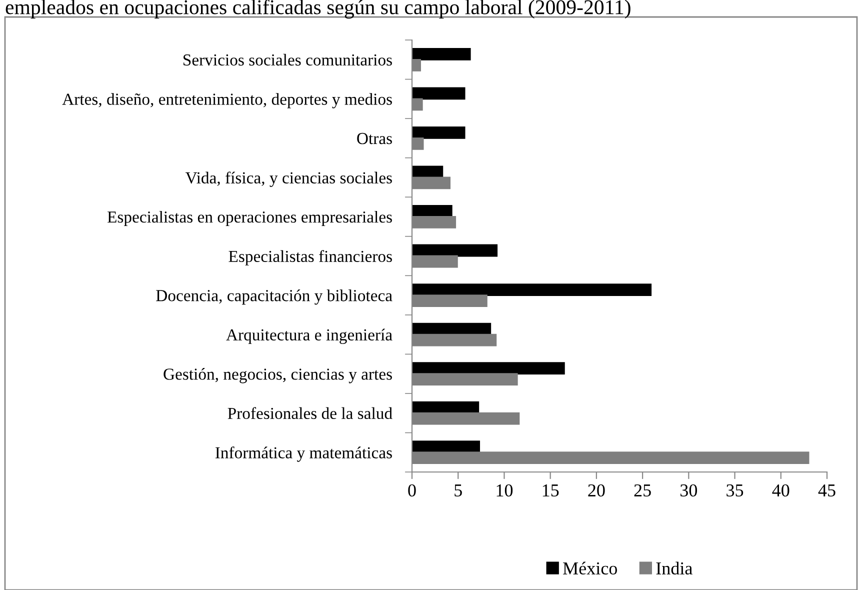  What do you see at coordinates (303, 454) in the screenshot?
I see `y-tick-label: Informática y matemáticas` at bounding box center [303, 454].